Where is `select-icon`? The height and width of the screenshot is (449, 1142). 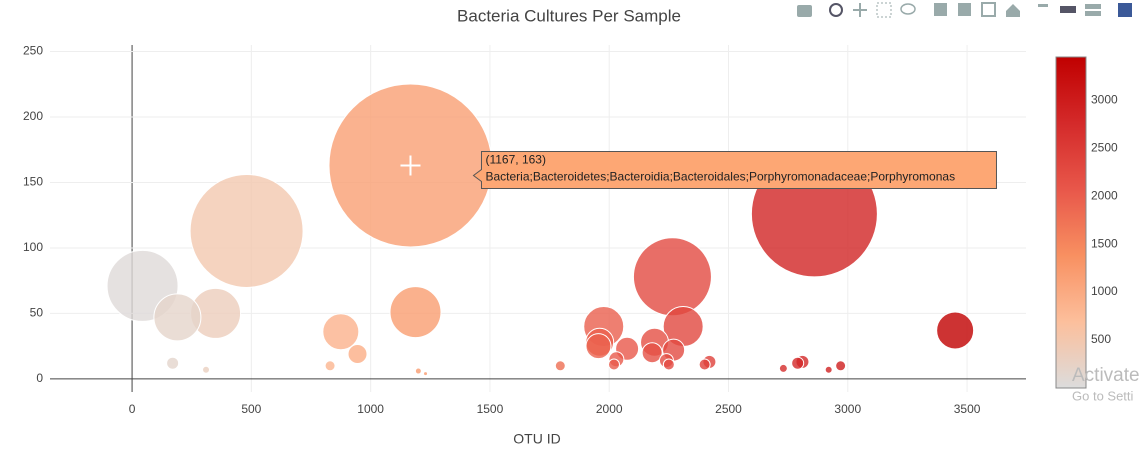 select-icon is located at coordinates (884, 10).